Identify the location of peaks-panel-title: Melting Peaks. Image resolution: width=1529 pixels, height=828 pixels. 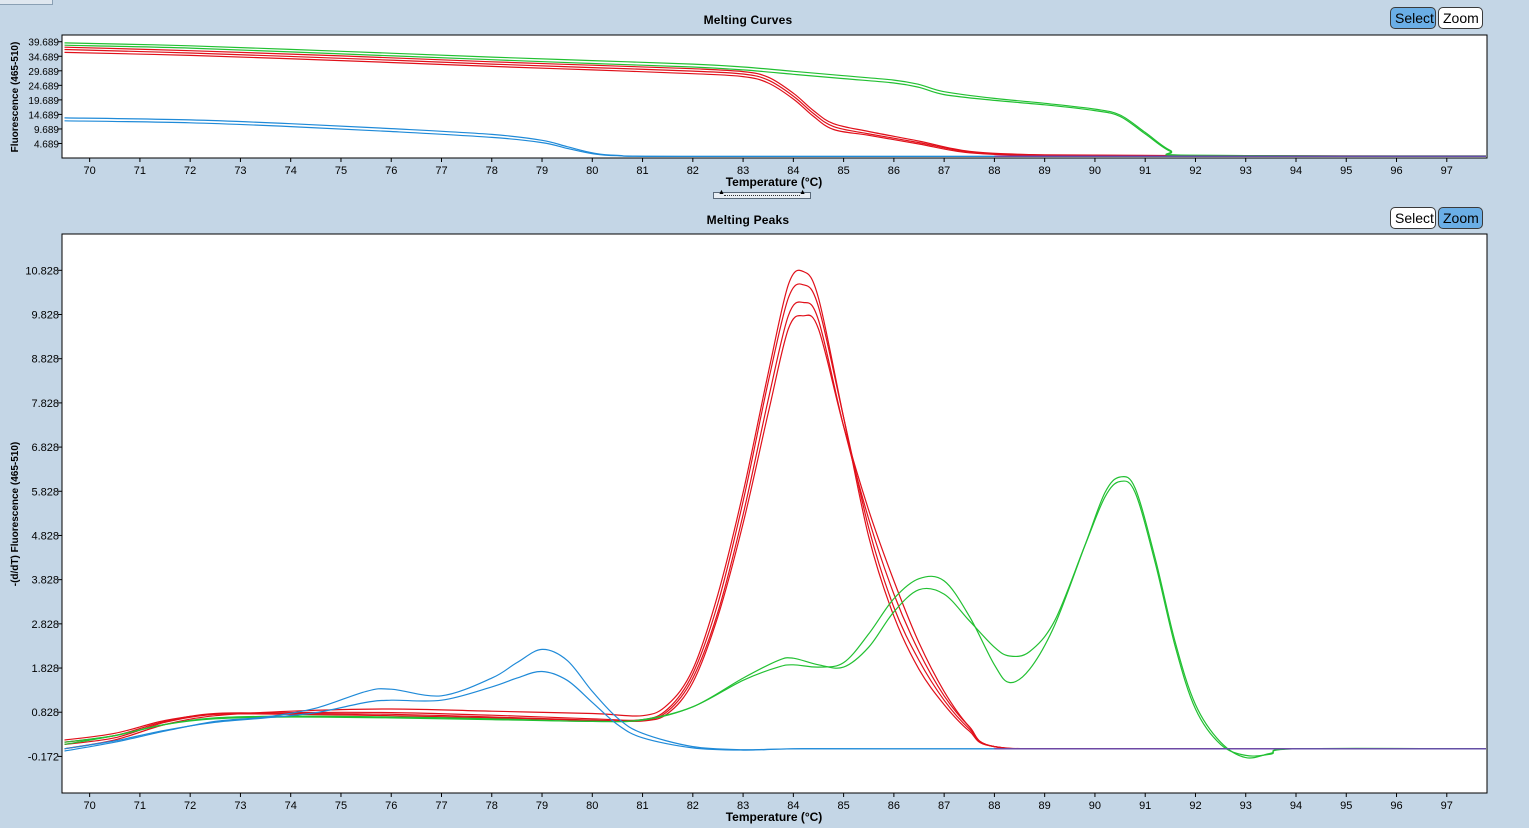
(748, 220).